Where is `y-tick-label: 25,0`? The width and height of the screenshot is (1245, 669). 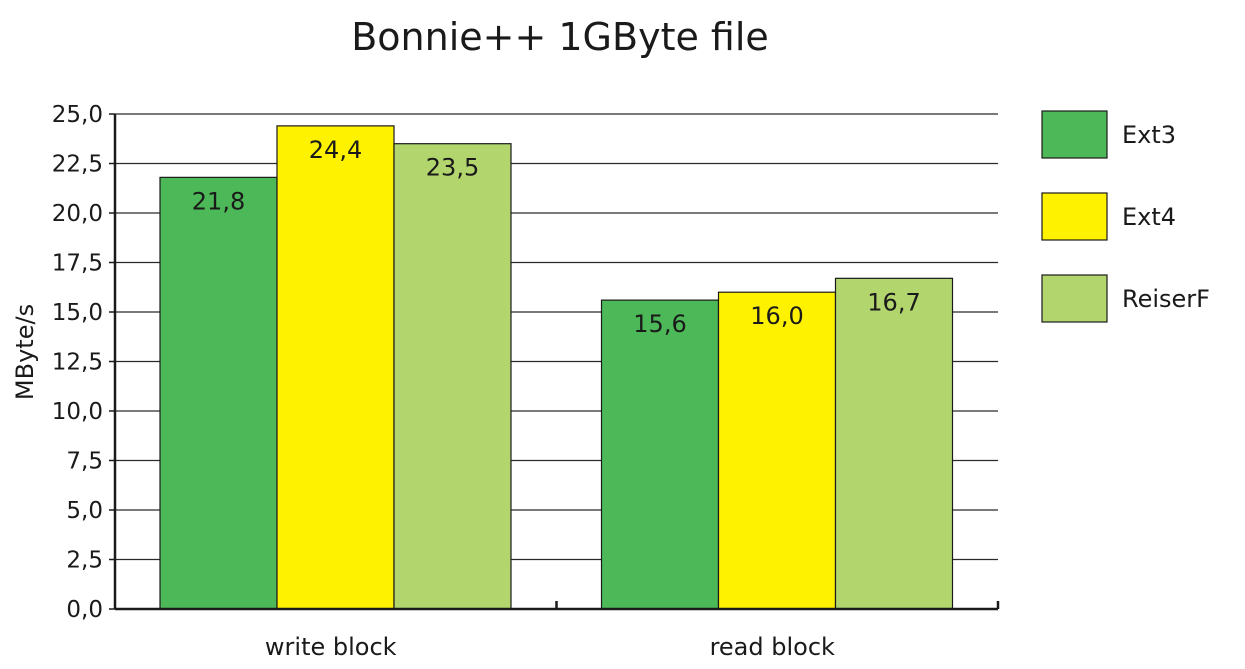 y-tick-label: 25,0 is located at coordinates (77, 115).